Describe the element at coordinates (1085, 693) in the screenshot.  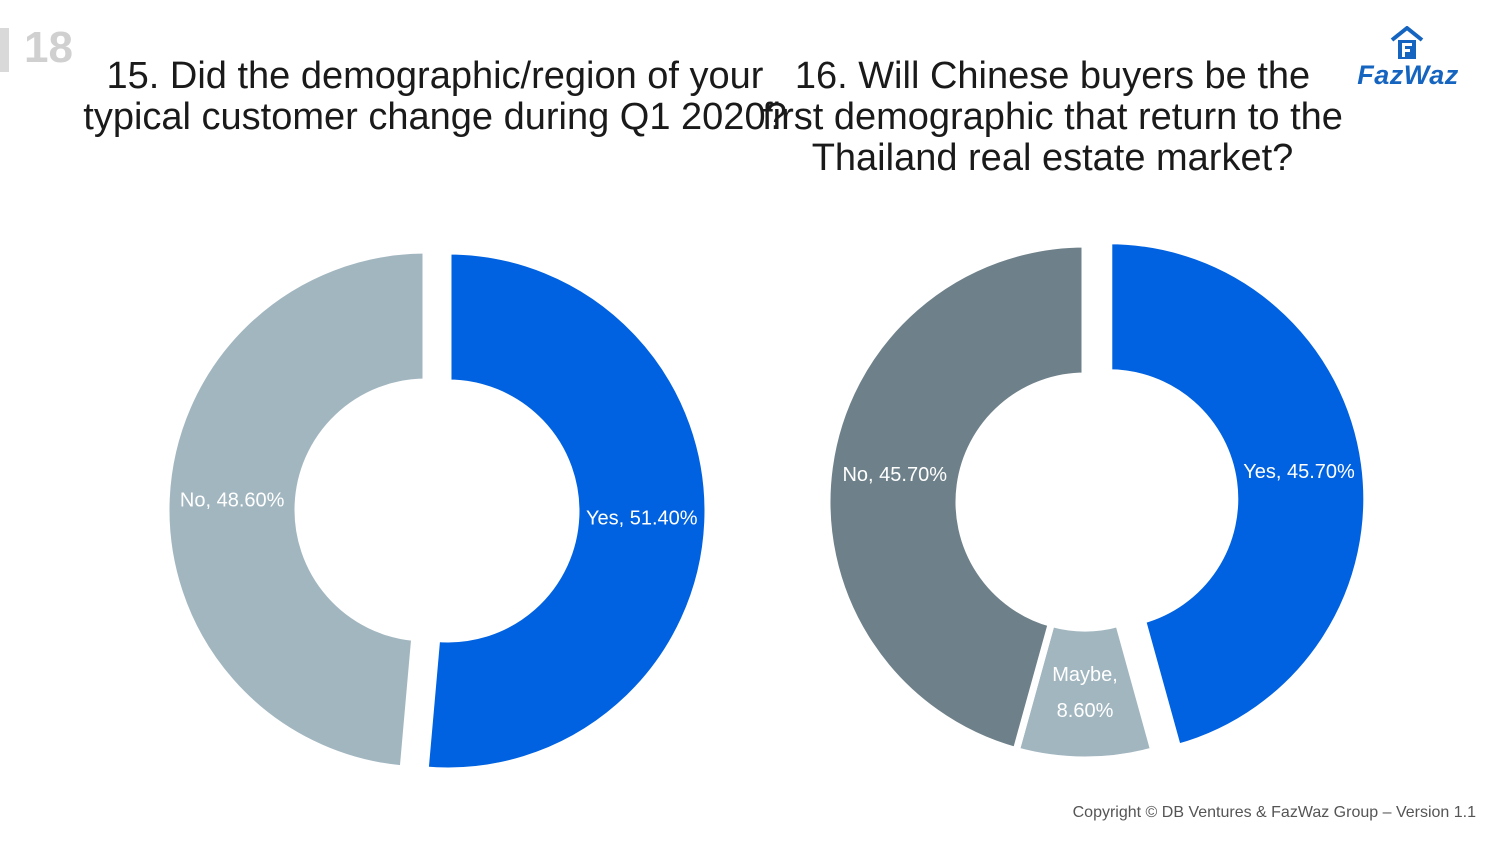
I see `data-label-maybe: Maybe, 8.60%` at that location.